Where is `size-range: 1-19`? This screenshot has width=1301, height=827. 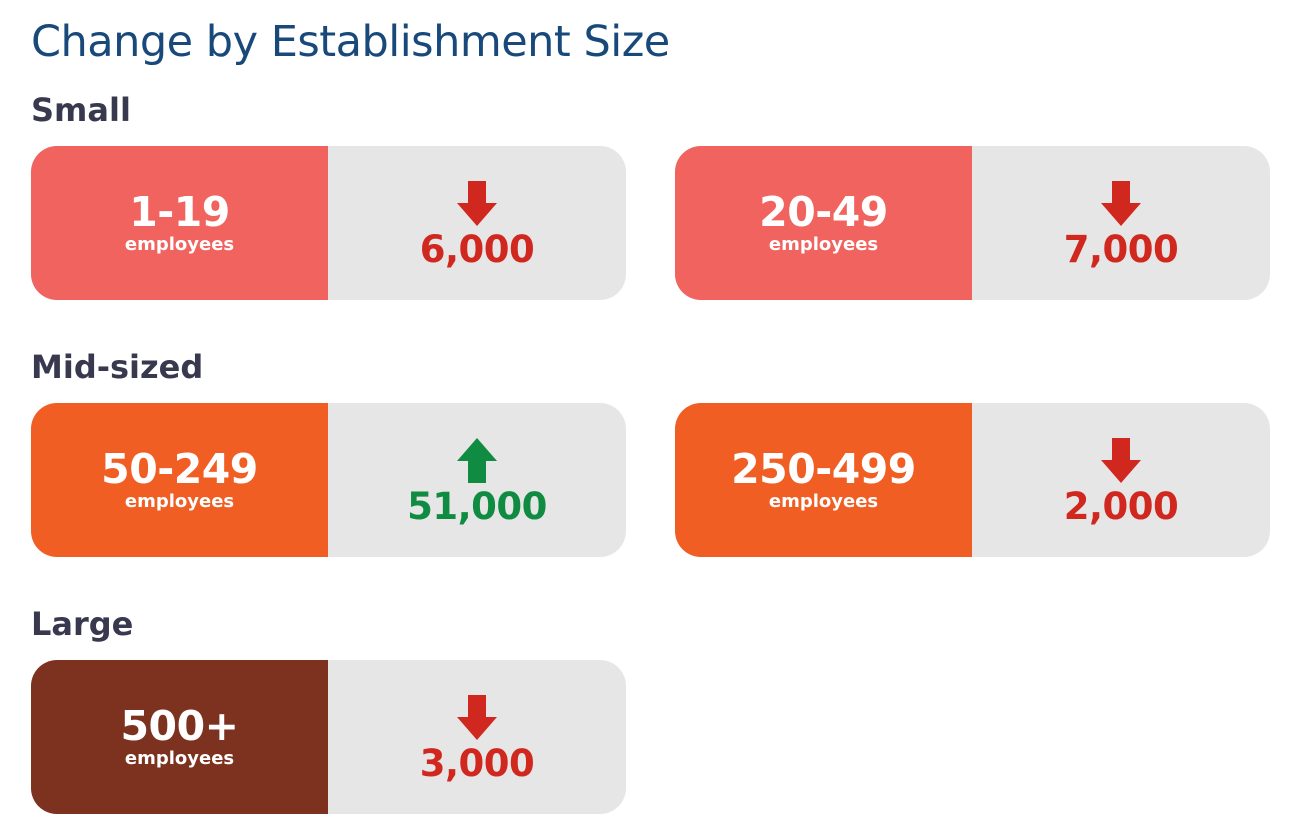
size-range: 1-19 is located at coordinates (179, 212).